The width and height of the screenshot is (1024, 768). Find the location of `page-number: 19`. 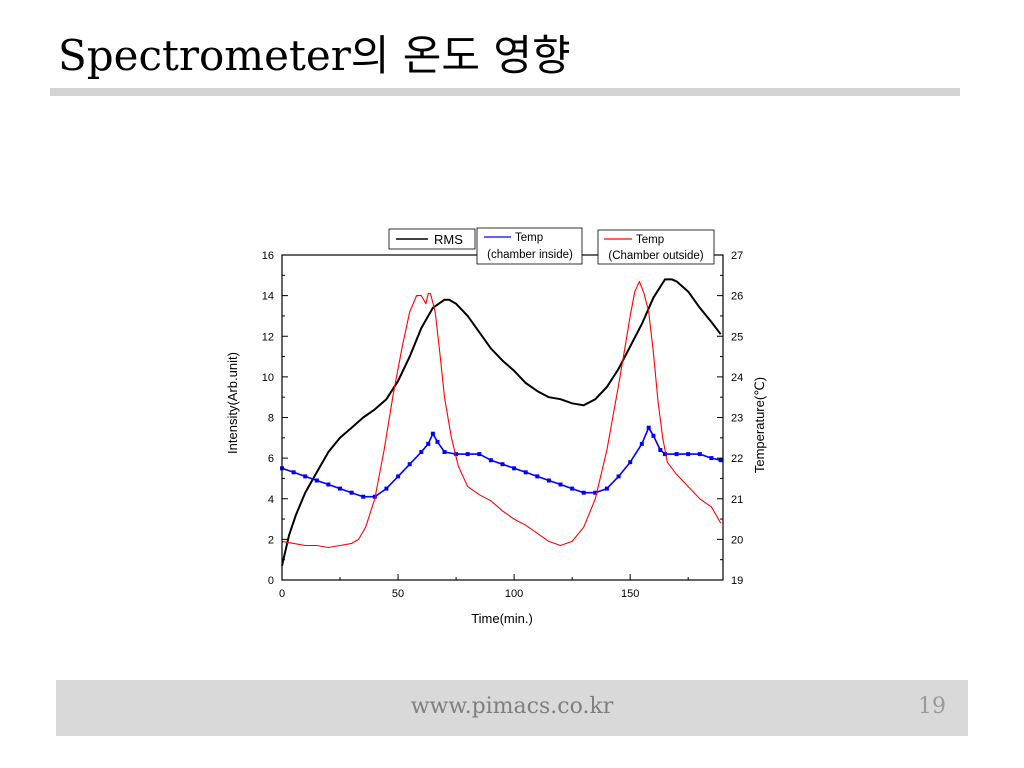

page-number: 19 is located at coordinates (932, 706).